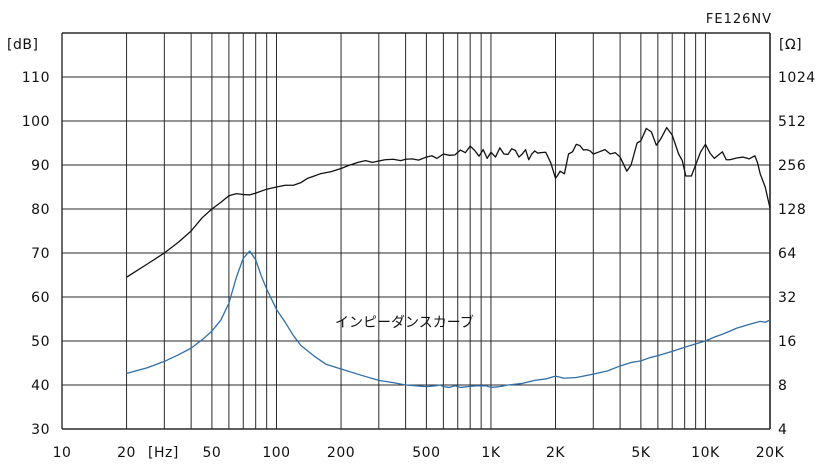 The width and height of the screenshot is (833, 469). What do you see at coordinates (426, 453) in the screenshot?
I see `x-tick-label: 500` at bounding box center [426, 453].